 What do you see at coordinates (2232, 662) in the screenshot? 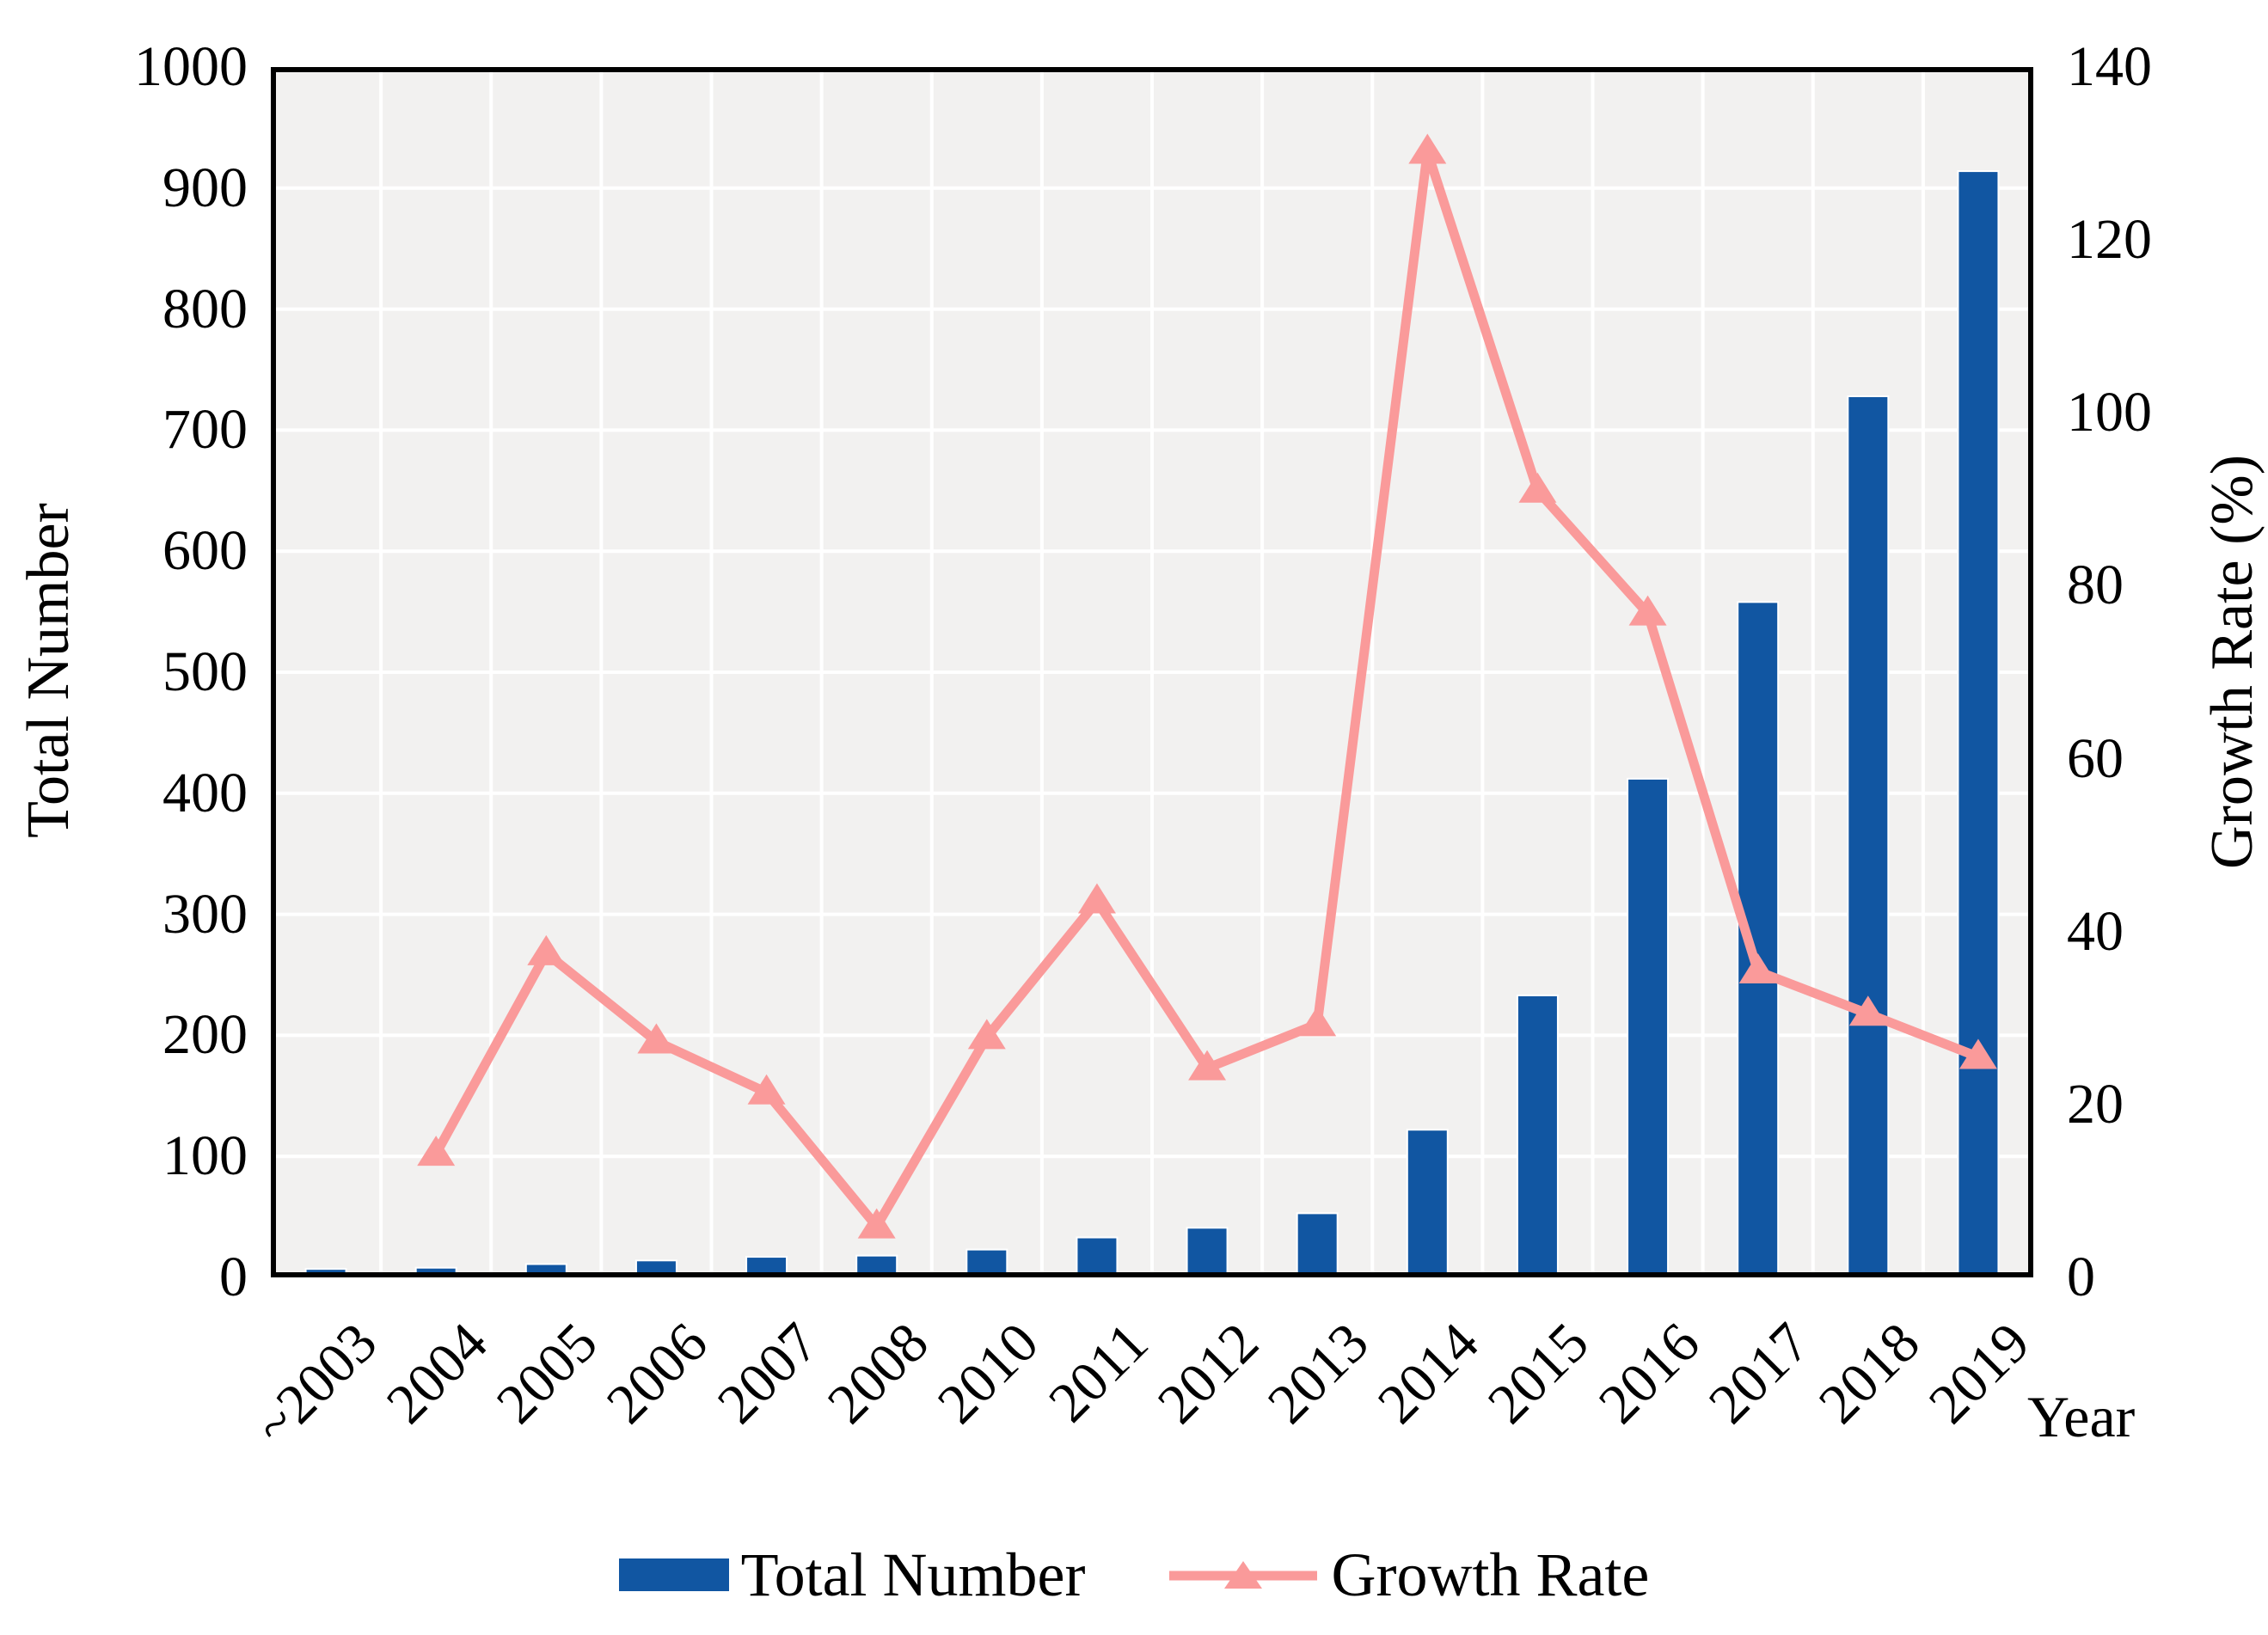
I see `y-axis-title-right: Growth Rate (%)` at bounding box center [2232, 662].